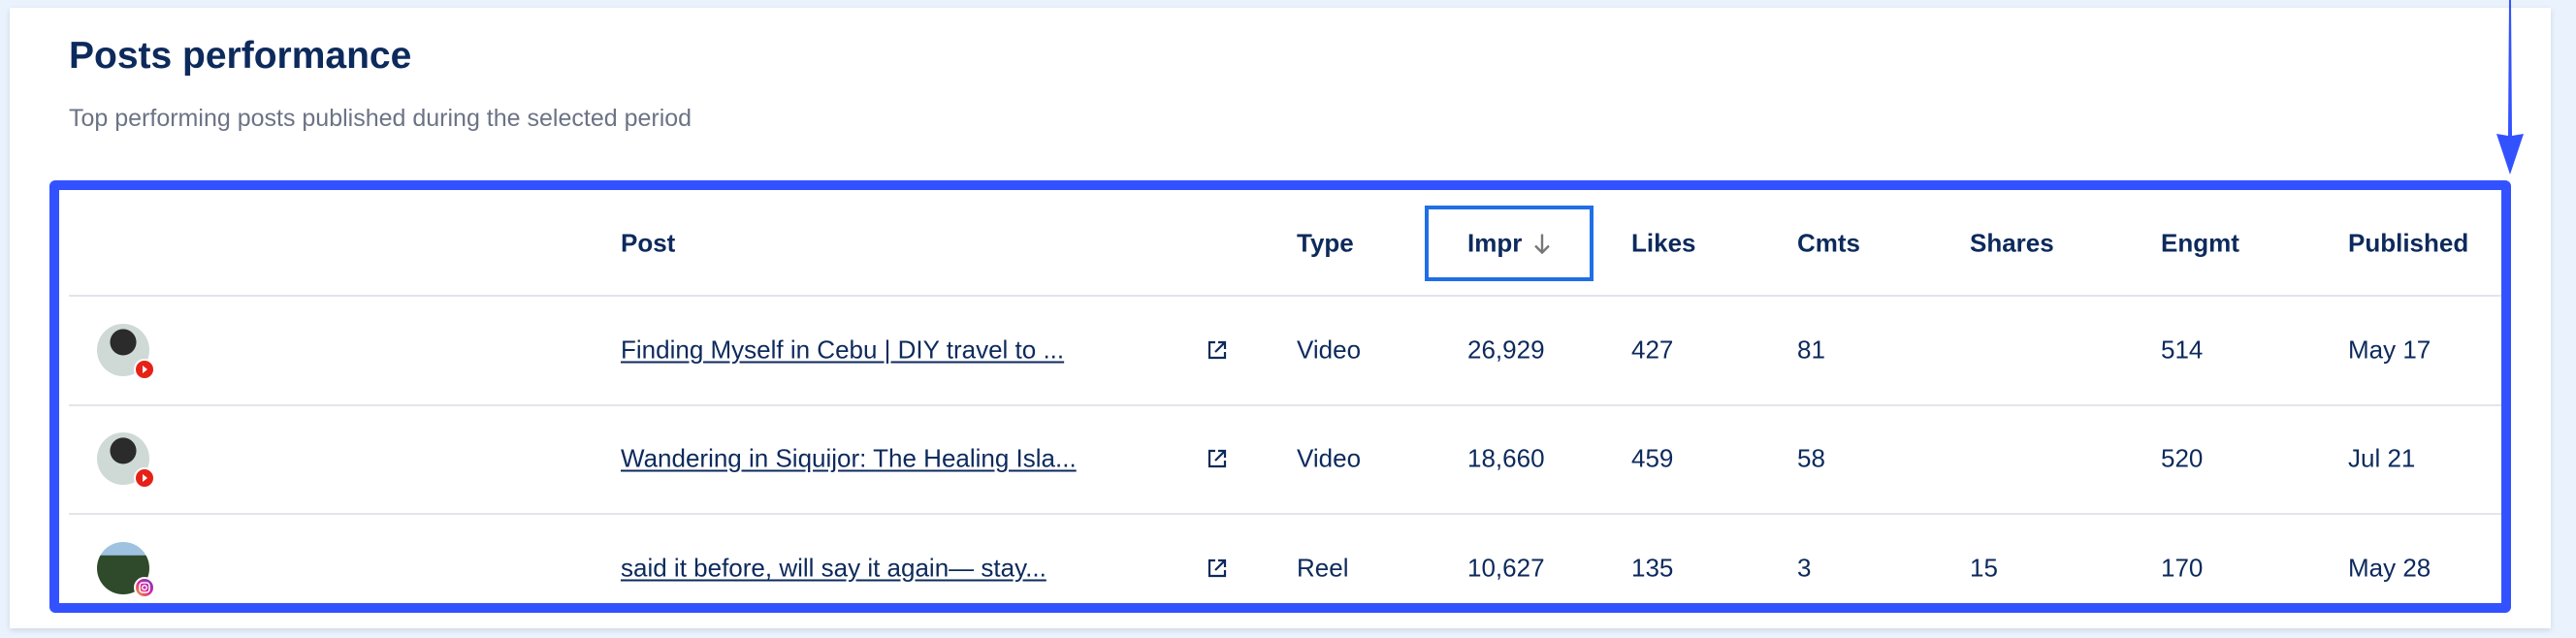  Describe the element at coordinates (144, 587) in the screenshot. I see `instagram-icon` at that location.